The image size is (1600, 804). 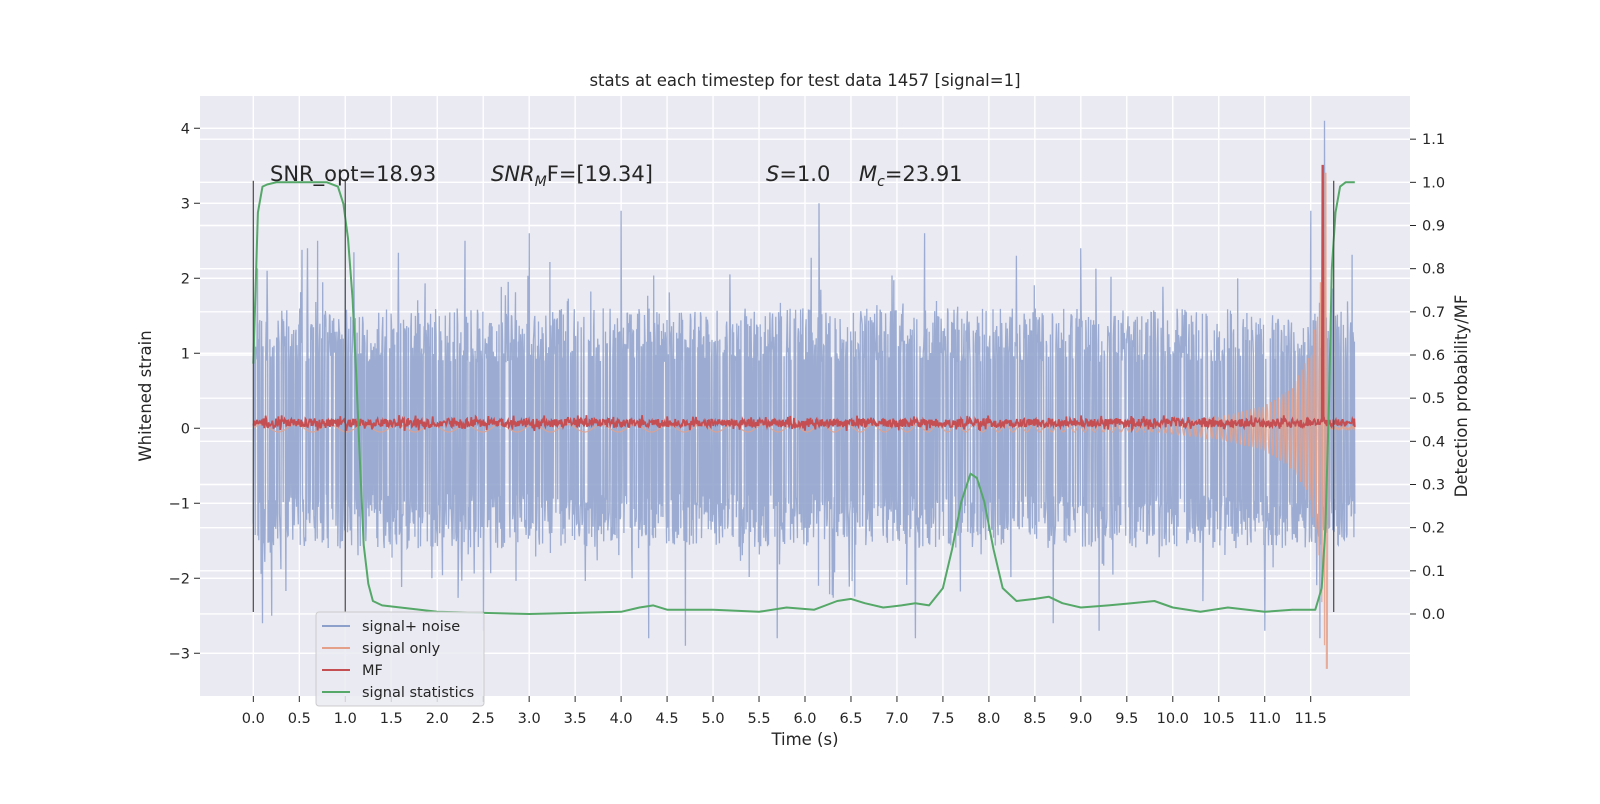 I want to click on y-axis-label: Whitened strain, so click(x=145, y=395).